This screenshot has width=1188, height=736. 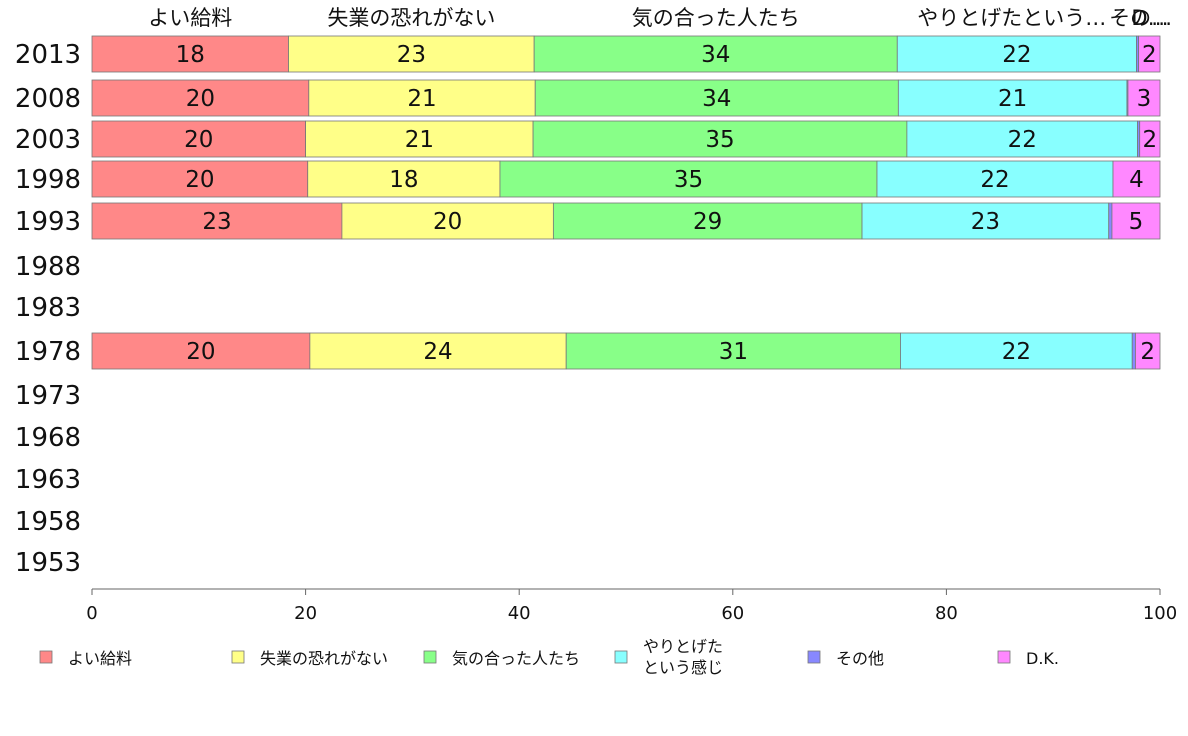 I want to click on top-series-label: 気の合った人たち, so click(x=716, y=18).